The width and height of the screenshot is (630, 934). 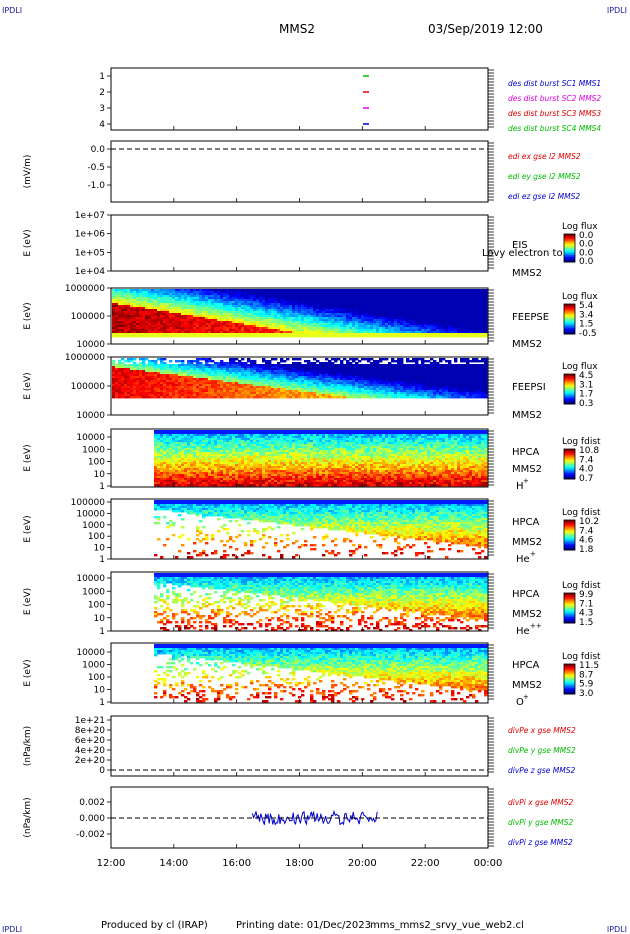 I want to click on y-tick-label: 2e+20, so click(x=90, y=761).